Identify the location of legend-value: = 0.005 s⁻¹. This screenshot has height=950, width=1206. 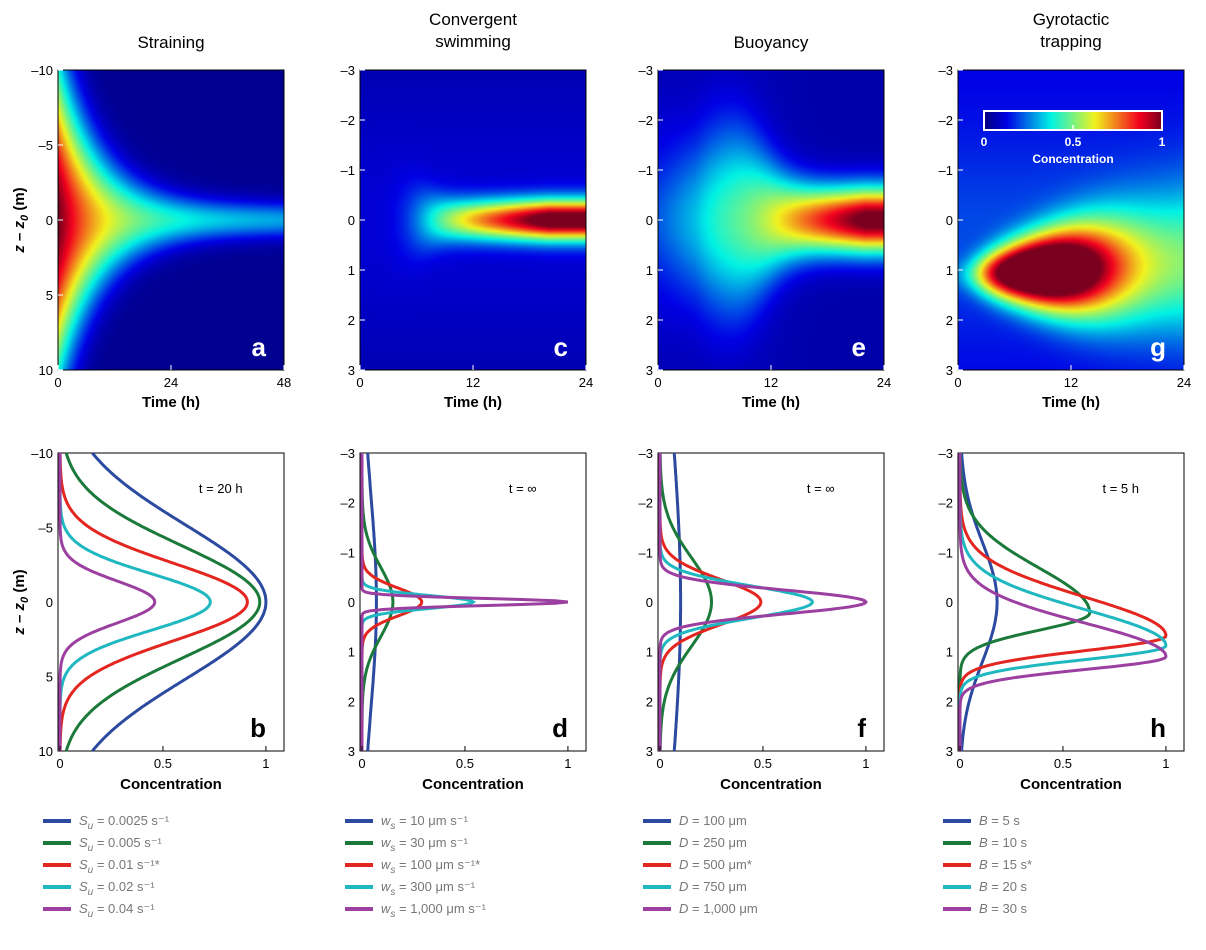
(127, 842).